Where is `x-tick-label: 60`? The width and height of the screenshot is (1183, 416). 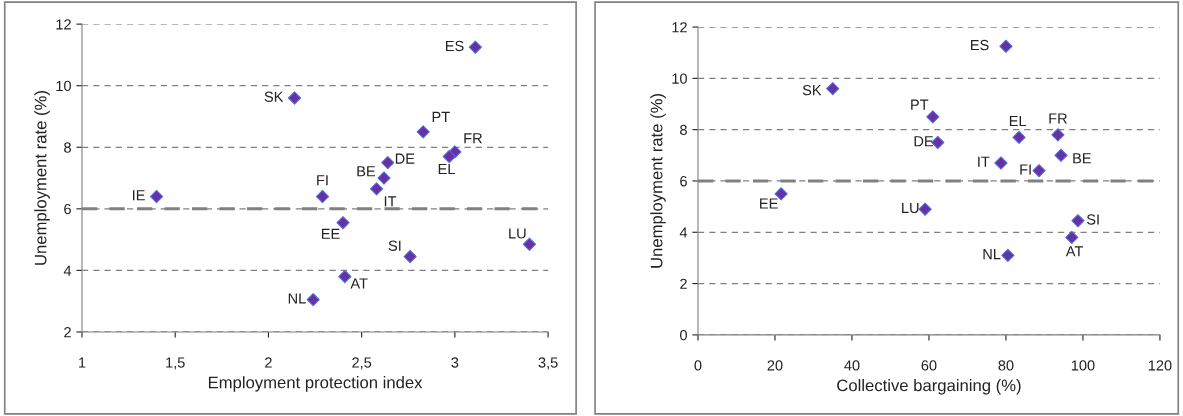
x-tick-label: 60 is located at coordinates (929, 365).